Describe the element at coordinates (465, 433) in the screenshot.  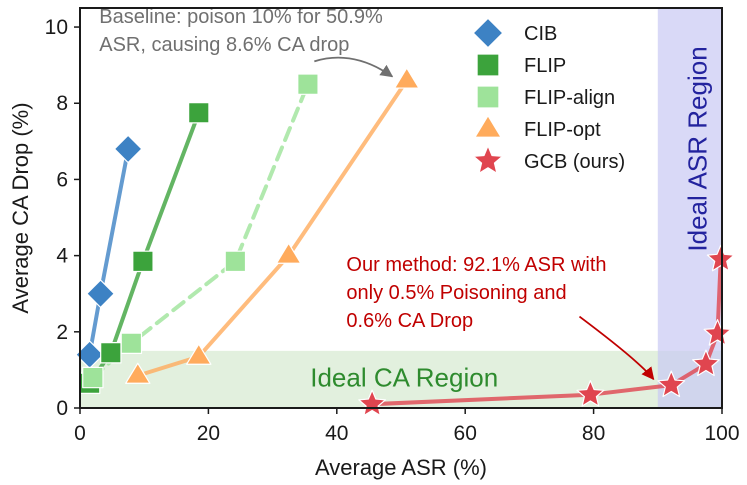
I see `x-tick-label: 60` at that location.